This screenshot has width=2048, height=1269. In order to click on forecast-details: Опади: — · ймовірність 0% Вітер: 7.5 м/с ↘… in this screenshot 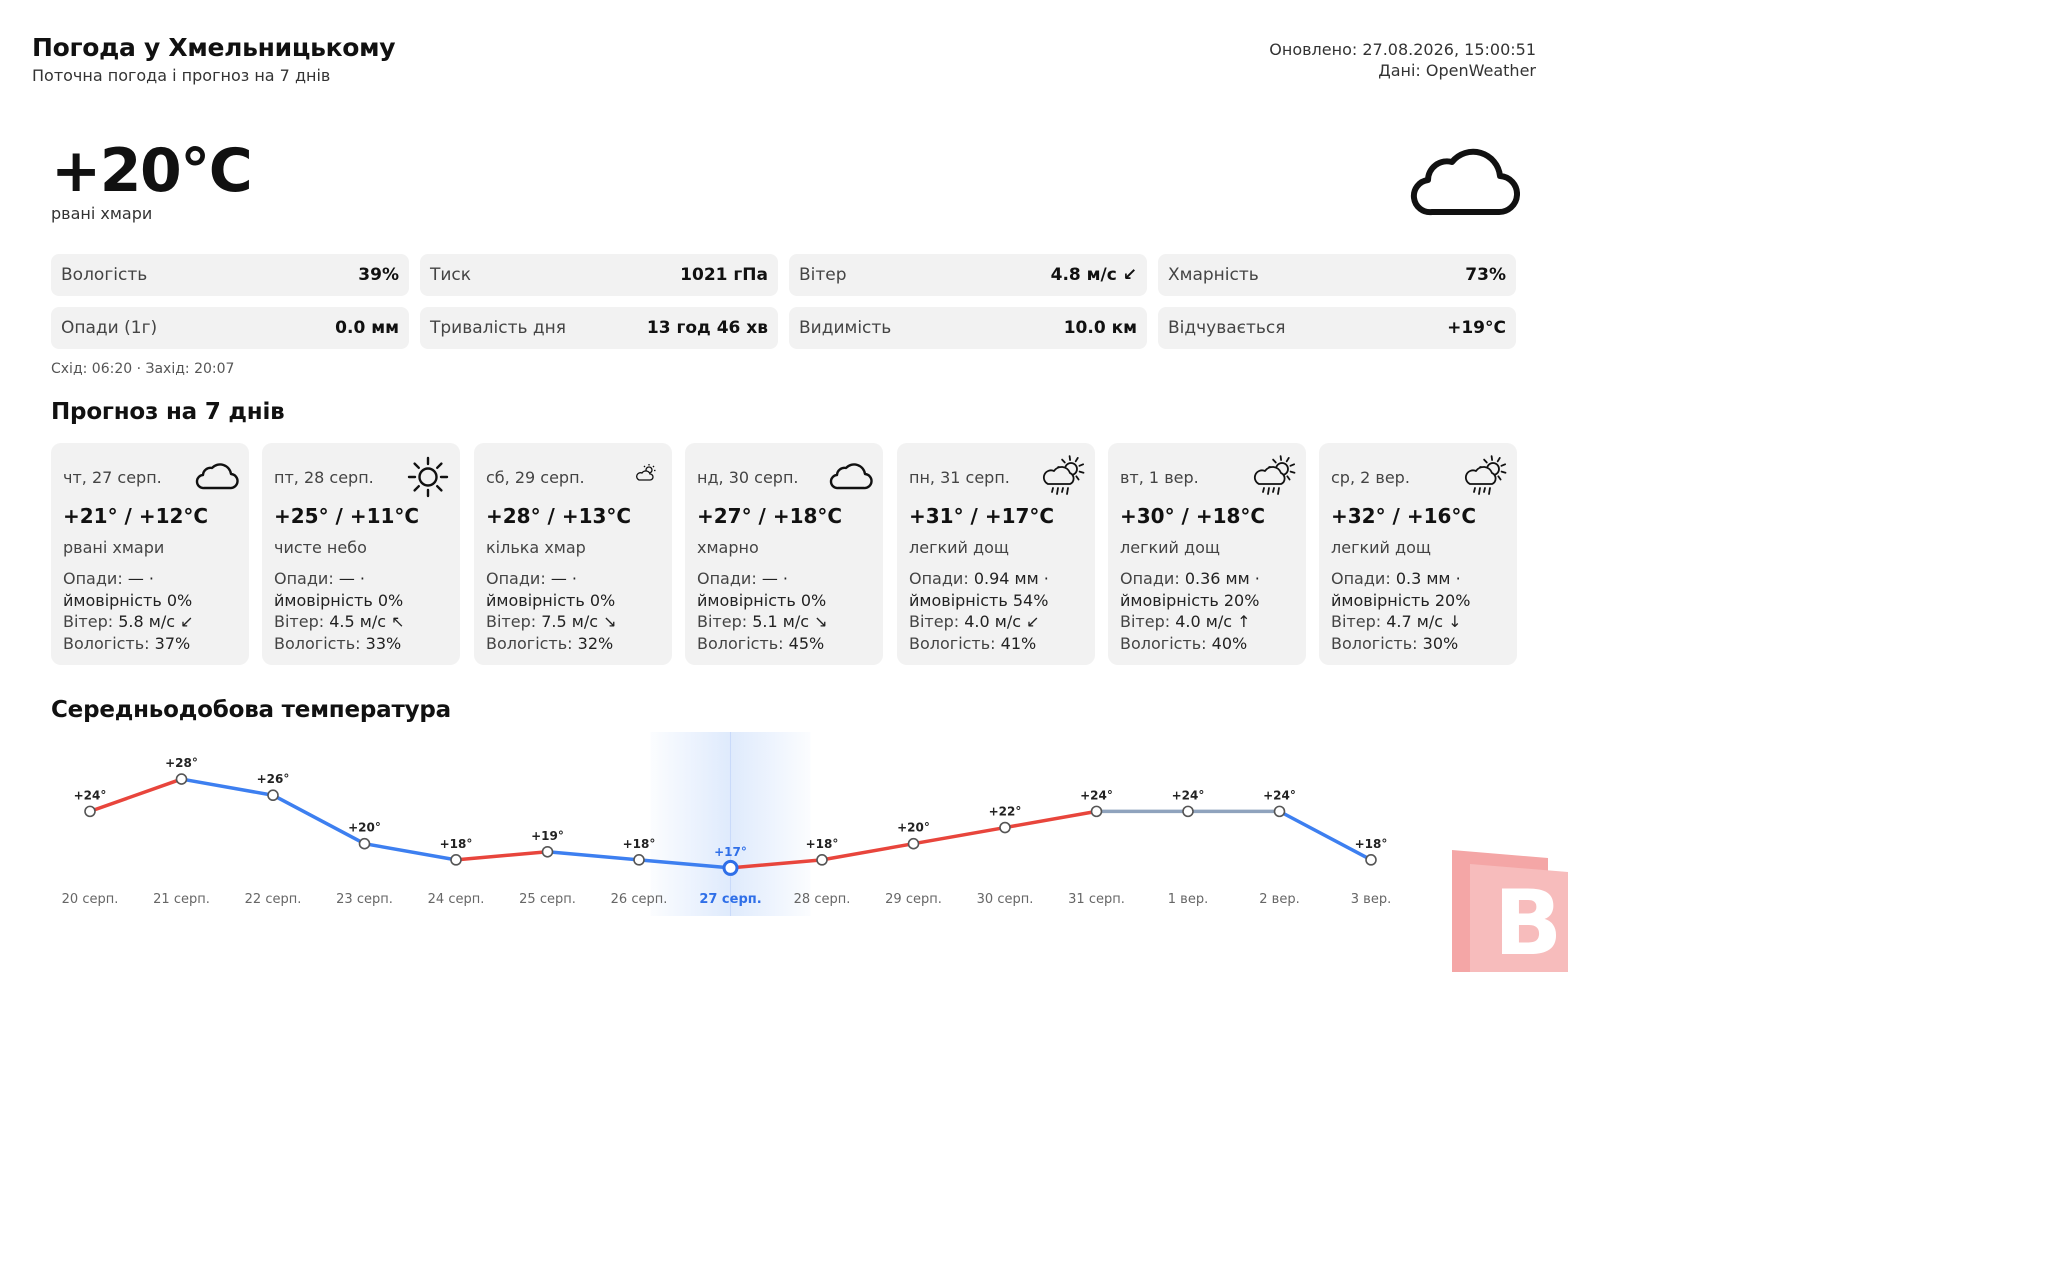, I will do `click(551, 611)`.